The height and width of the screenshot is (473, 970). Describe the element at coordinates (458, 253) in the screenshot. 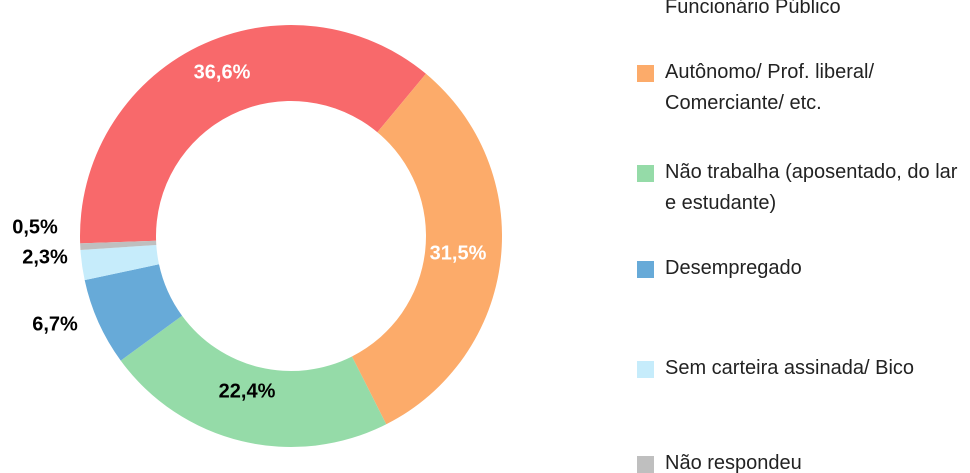

I see `data-label: 31,5%` at that location.